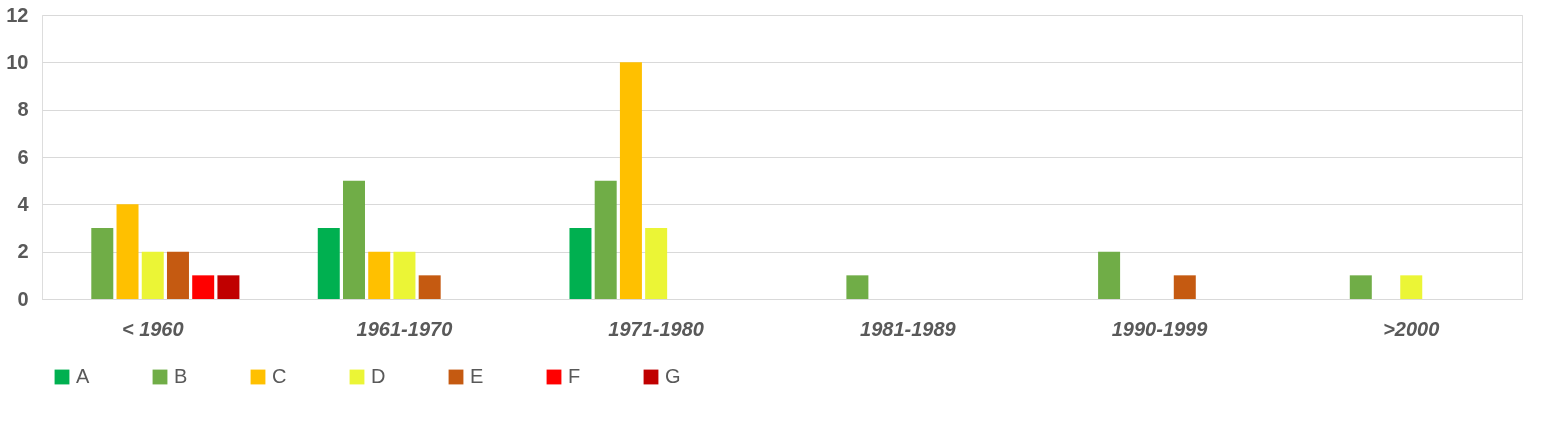 This screenshot has width=1564, height=424. Describe the element at coordinates (17, 14) in the screenshot. I see `y-tick-label: 12` at that location.